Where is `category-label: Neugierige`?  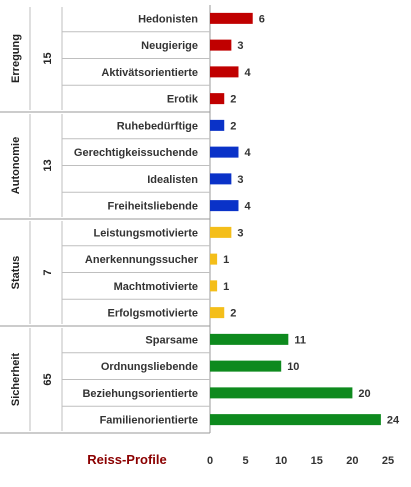 category-label: Neugierige is located at coordinates (169, 46).